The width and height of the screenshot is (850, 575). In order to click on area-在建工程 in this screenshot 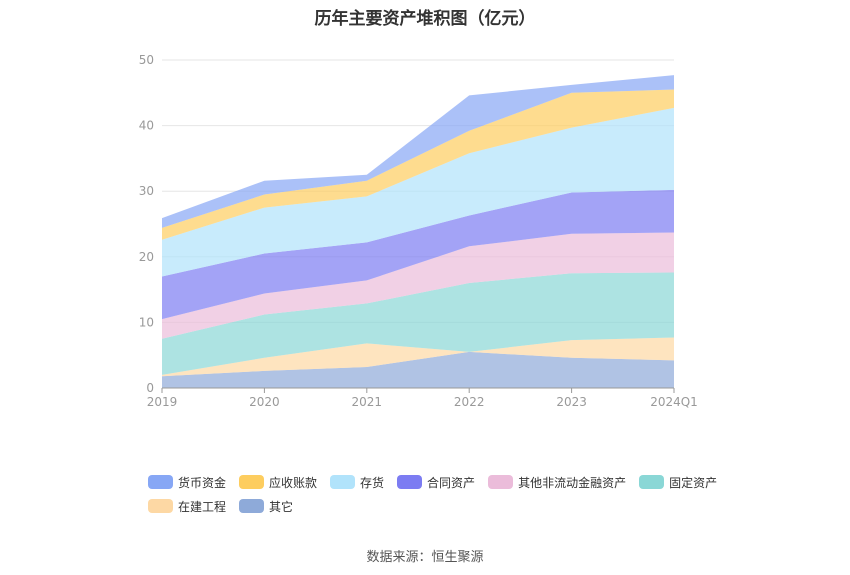, I will do `click(418, 357)`.